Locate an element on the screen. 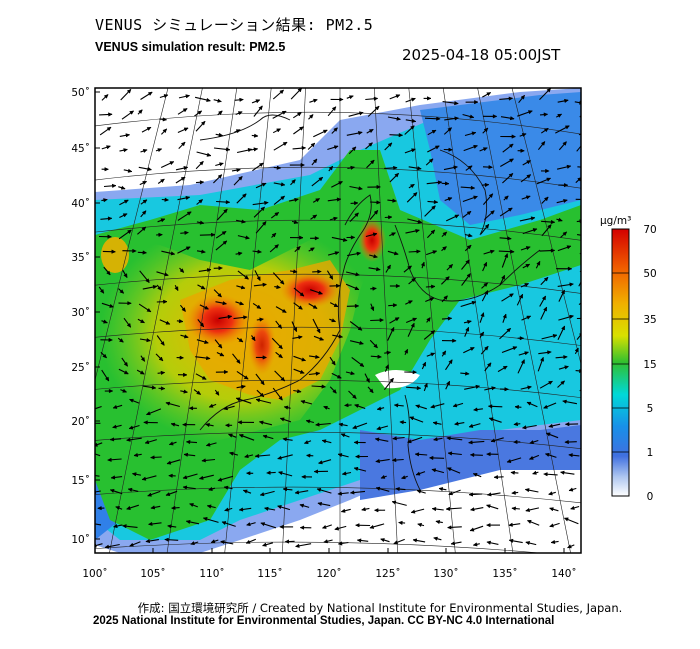 Image resolution: width=700 pixels, height=649 pixels. colorbar-tick-label: 0 is located at coordinates (650, 497).